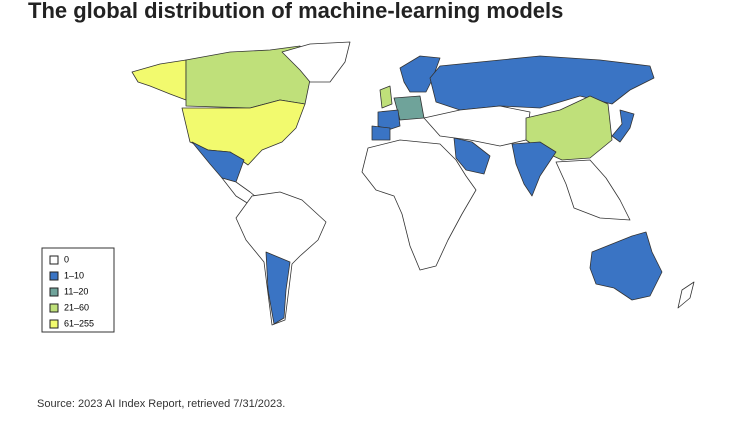 The height and width of the screenshot is (448, 755). What do you see at coordinates (381, 133) in the screenshot?
I see `spain` at bounding box center [381, 133].